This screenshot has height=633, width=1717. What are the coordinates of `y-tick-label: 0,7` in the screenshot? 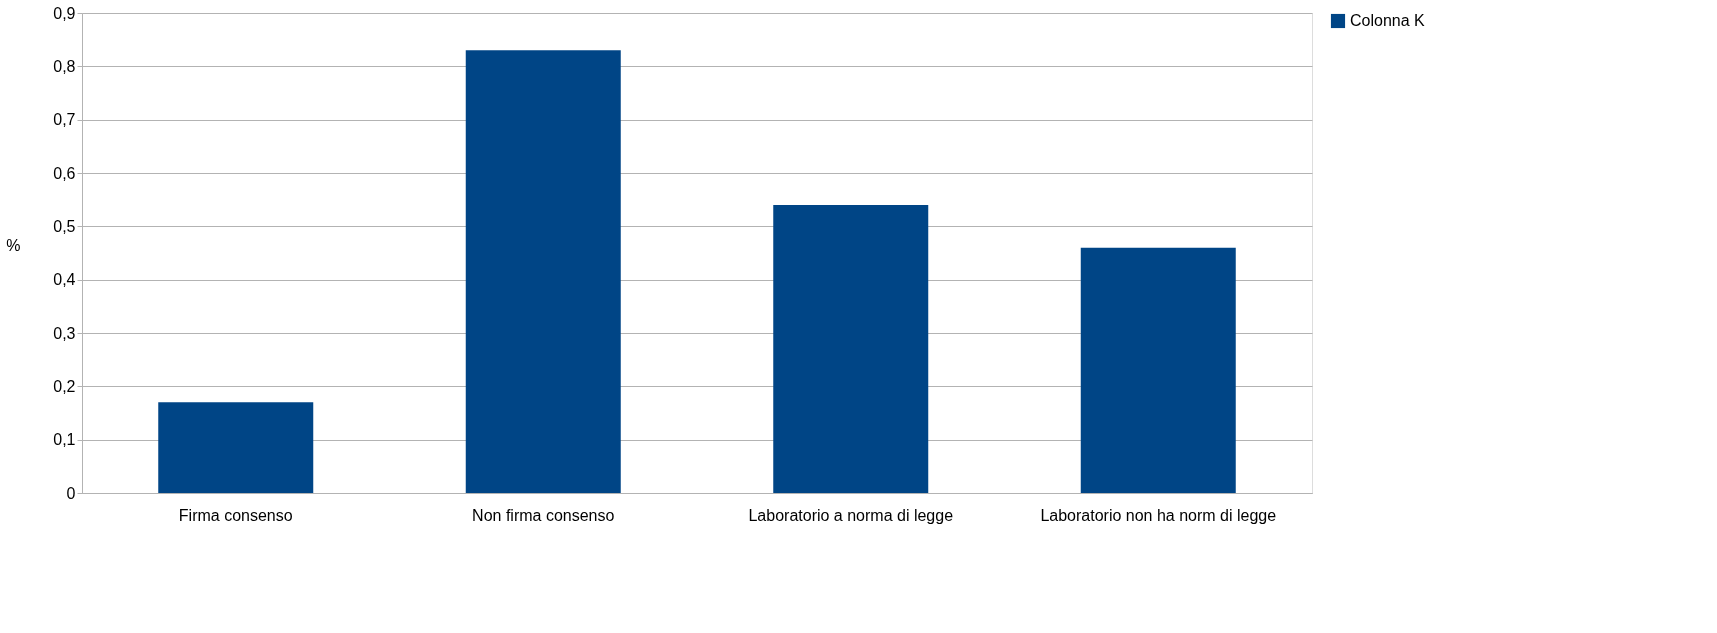 It's located at (64, 120).